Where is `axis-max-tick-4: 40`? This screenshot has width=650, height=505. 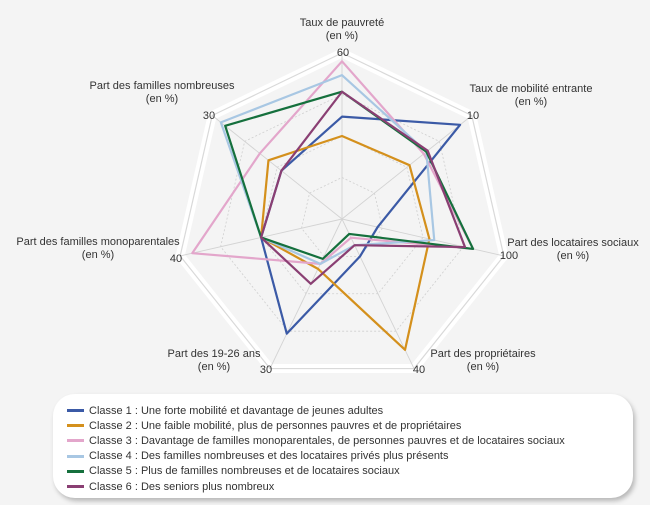
axis-max-tick-4: 40 is located at coordinates (419, 370).